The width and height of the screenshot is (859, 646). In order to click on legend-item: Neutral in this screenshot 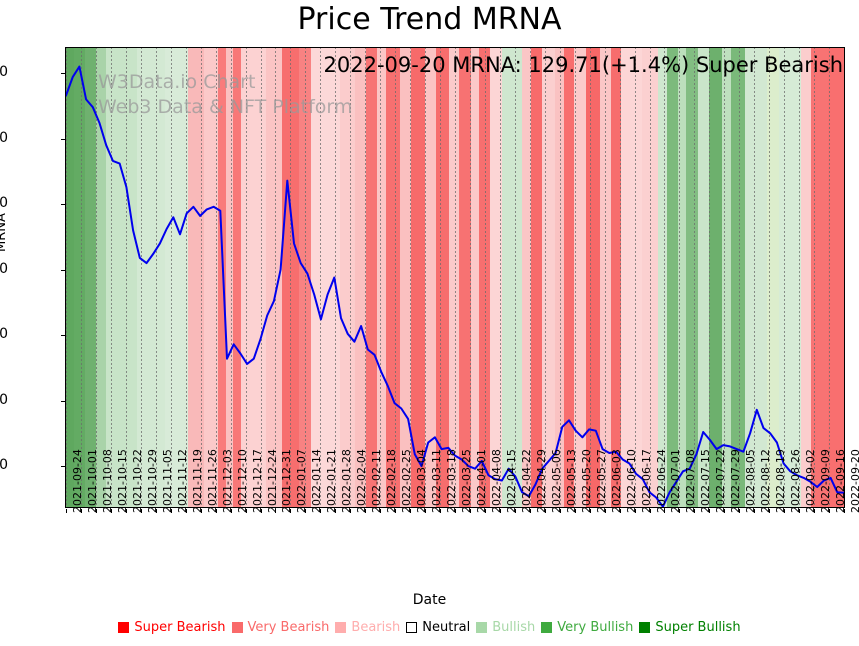, I will do `click(438, 627)`.